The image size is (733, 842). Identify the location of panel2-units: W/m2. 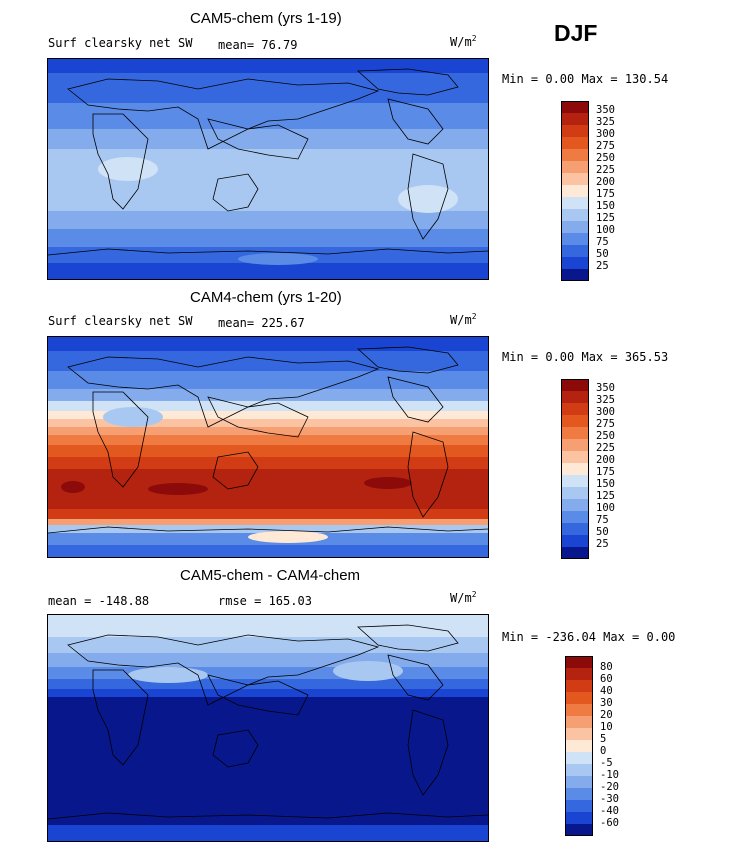
(463, 319).